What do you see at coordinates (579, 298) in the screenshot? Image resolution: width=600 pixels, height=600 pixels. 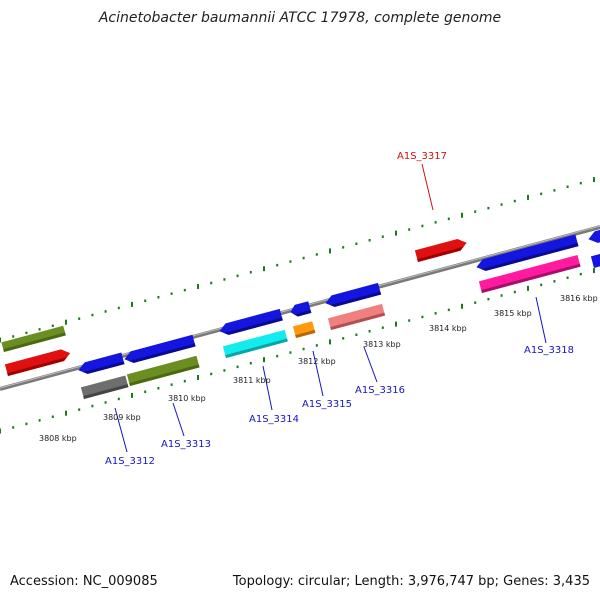 I see `scale-label: 3816 kbp` at bounding box center [579, 298].